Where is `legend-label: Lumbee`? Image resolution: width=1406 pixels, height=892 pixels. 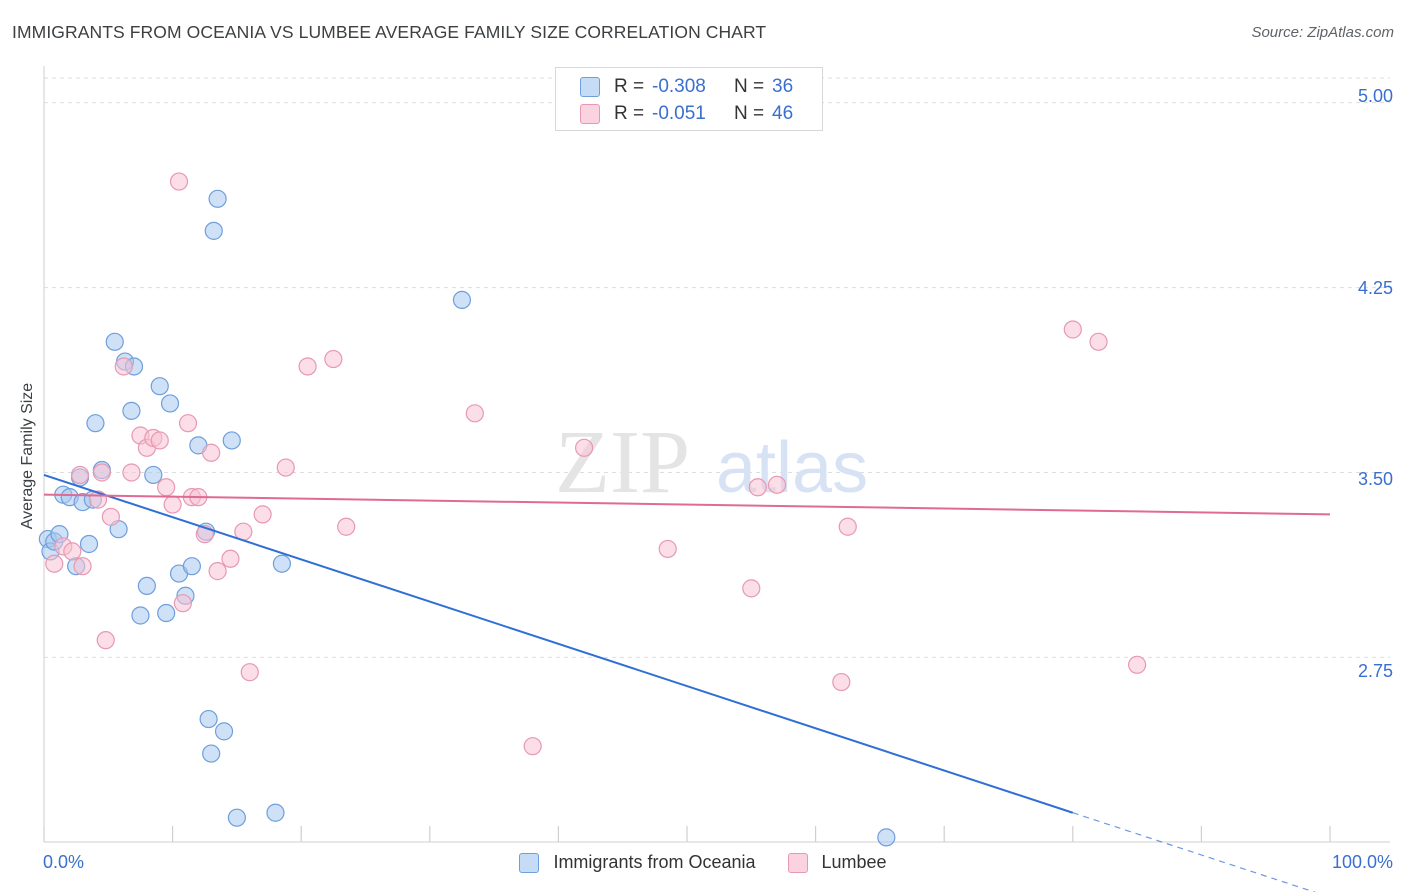 legend-label: Lumbee is located at coordinates (854, 862).